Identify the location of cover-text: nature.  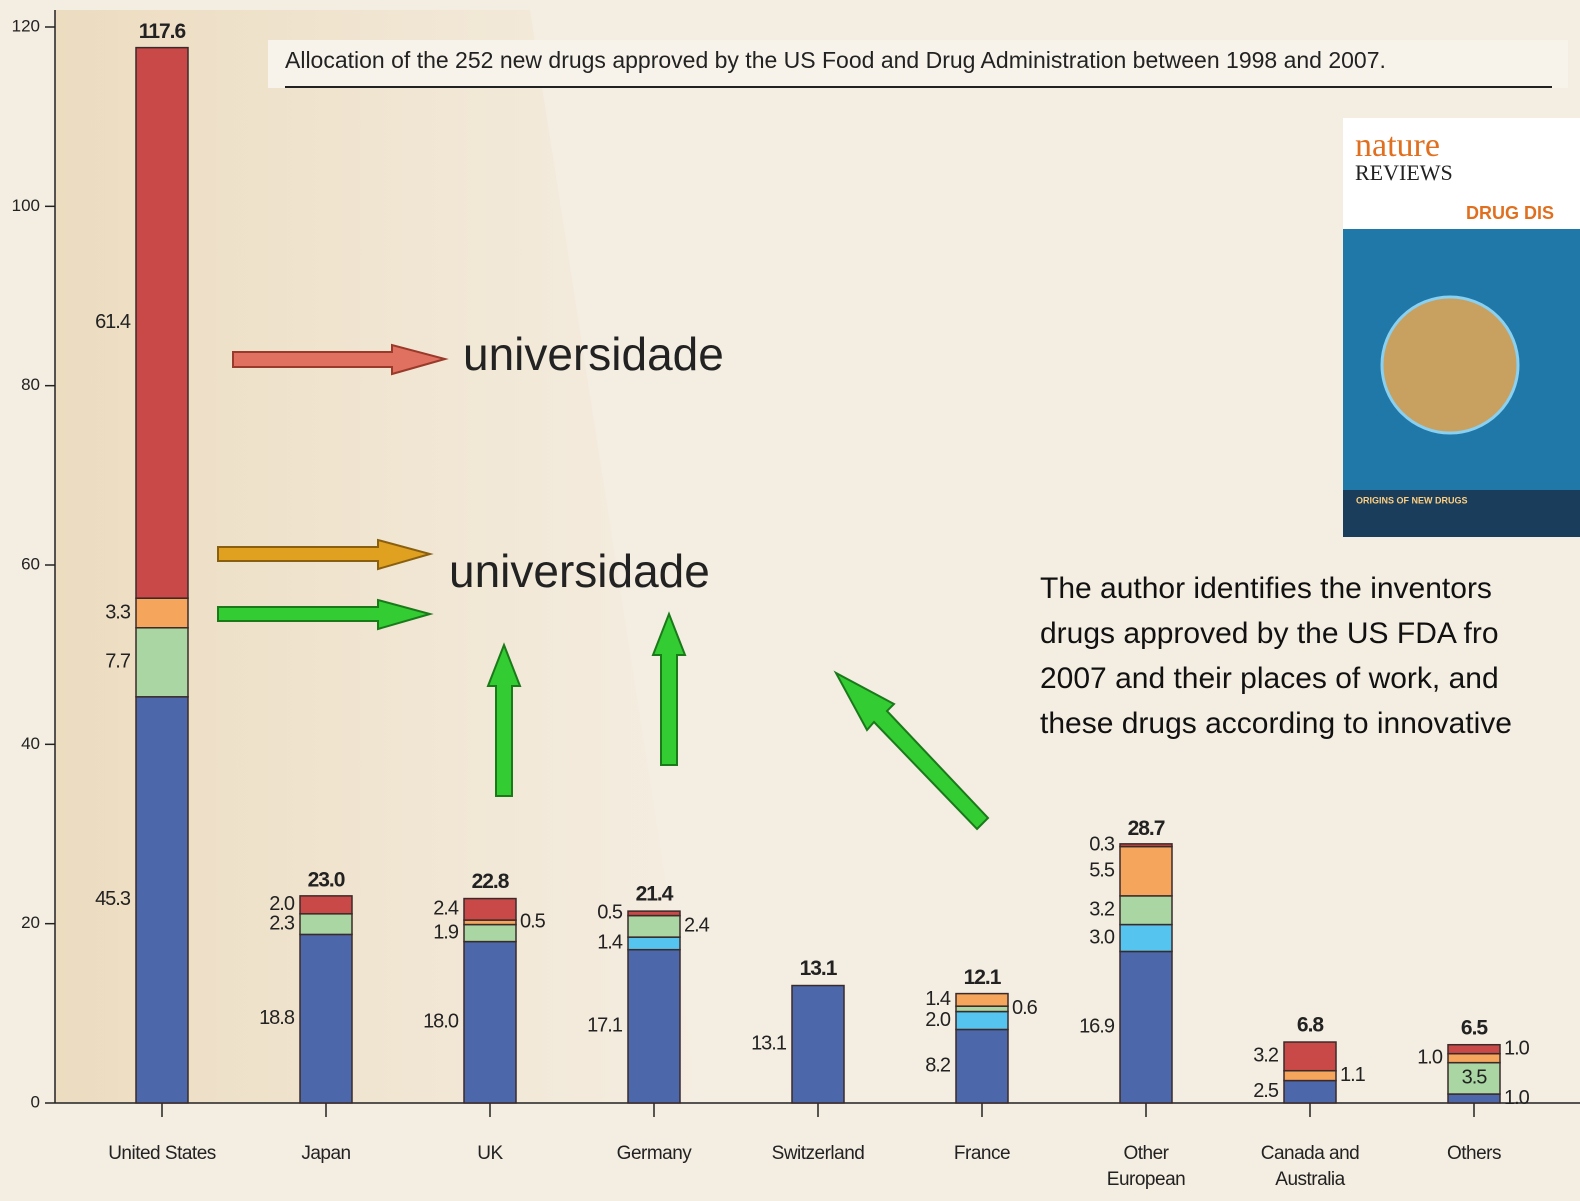
(1397, 145).